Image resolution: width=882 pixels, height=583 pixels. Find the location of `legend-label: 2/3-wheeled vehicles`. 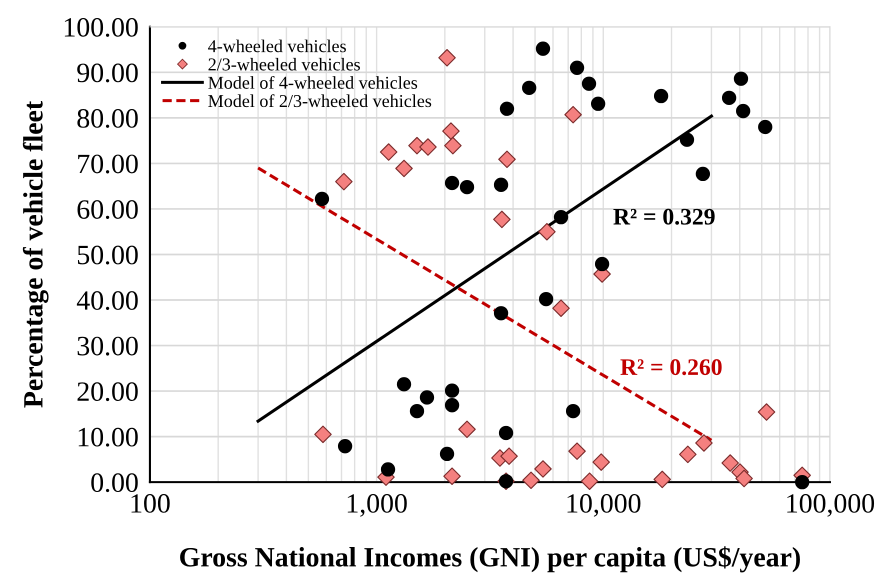

legend-label: 2/3-wheeled vehicles is located at coordinates (284, 64).